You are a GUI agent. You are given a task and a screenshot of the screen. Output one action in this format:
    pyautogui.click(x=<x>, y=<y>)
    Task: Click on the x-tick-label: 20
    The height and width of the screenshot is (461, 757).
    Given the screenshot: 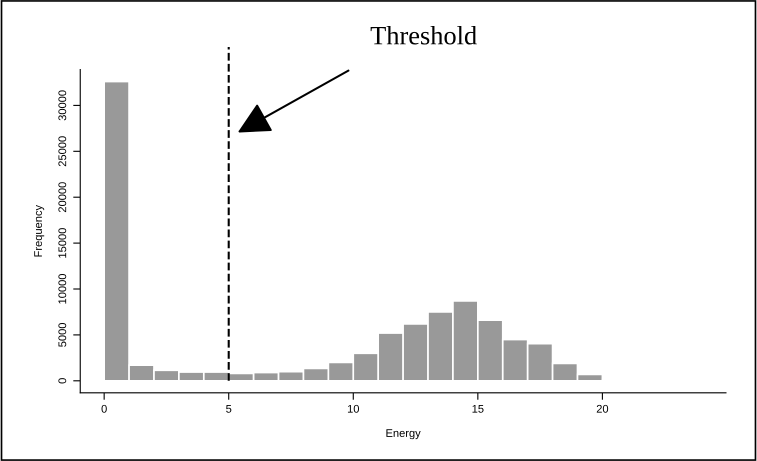 What is the action you would take?
    pyautogui.click(x=602, y=408)
    